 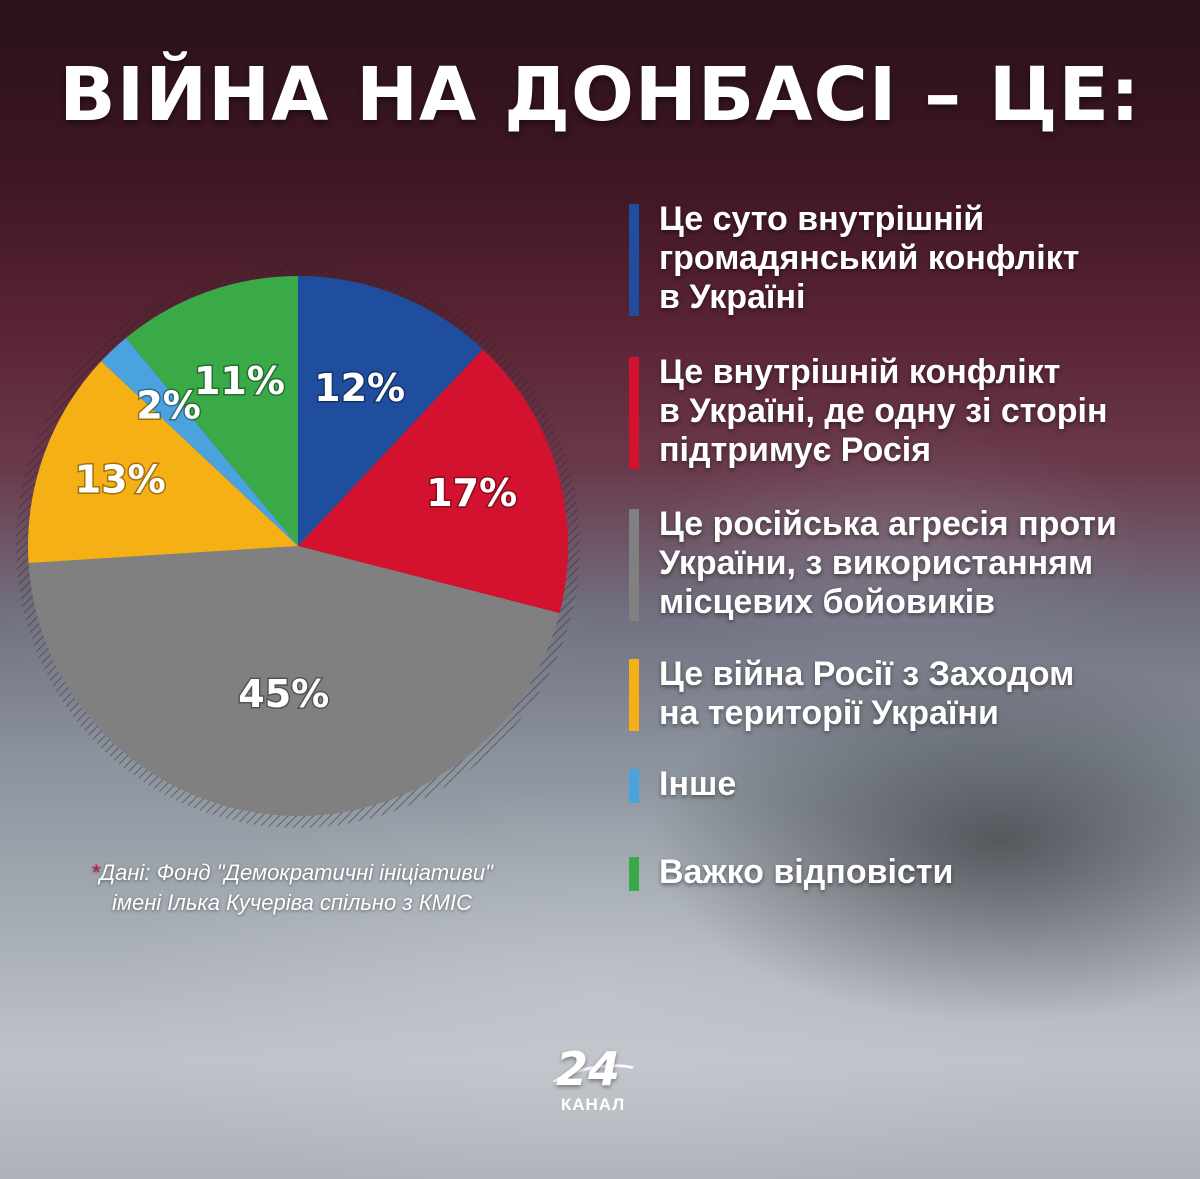 I want to click on logo-word: КАНАЛ, so click(x=593, y=1104).